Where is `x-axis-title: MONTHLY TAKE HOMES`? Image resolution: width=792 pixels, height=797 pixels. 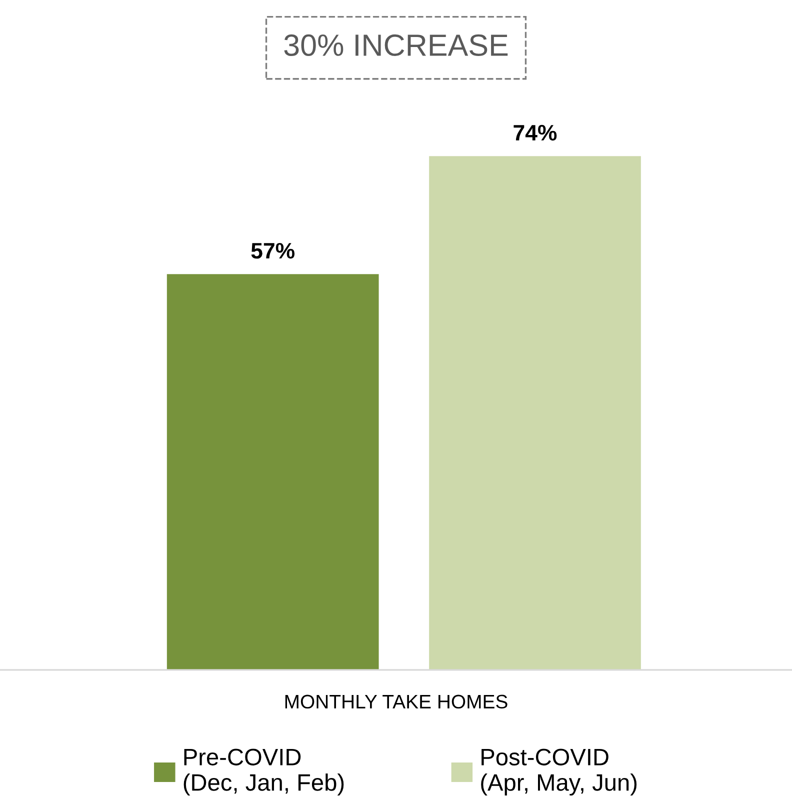 x-axis-title: MONTHLY TAKE HOMES is located at coordinates (396, 701).